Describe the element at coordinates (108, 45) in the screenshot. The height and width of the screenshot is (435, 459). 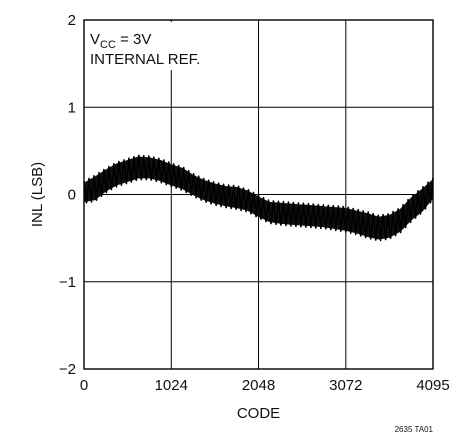
I see `annotation-subscript: CC` at that location.